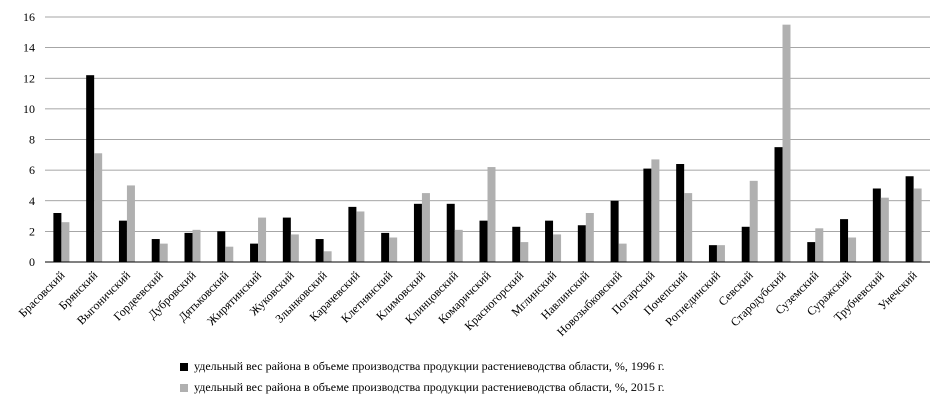 The image size is (937, 400). I want to click on legend-swatch-1996, so click(184, 366).